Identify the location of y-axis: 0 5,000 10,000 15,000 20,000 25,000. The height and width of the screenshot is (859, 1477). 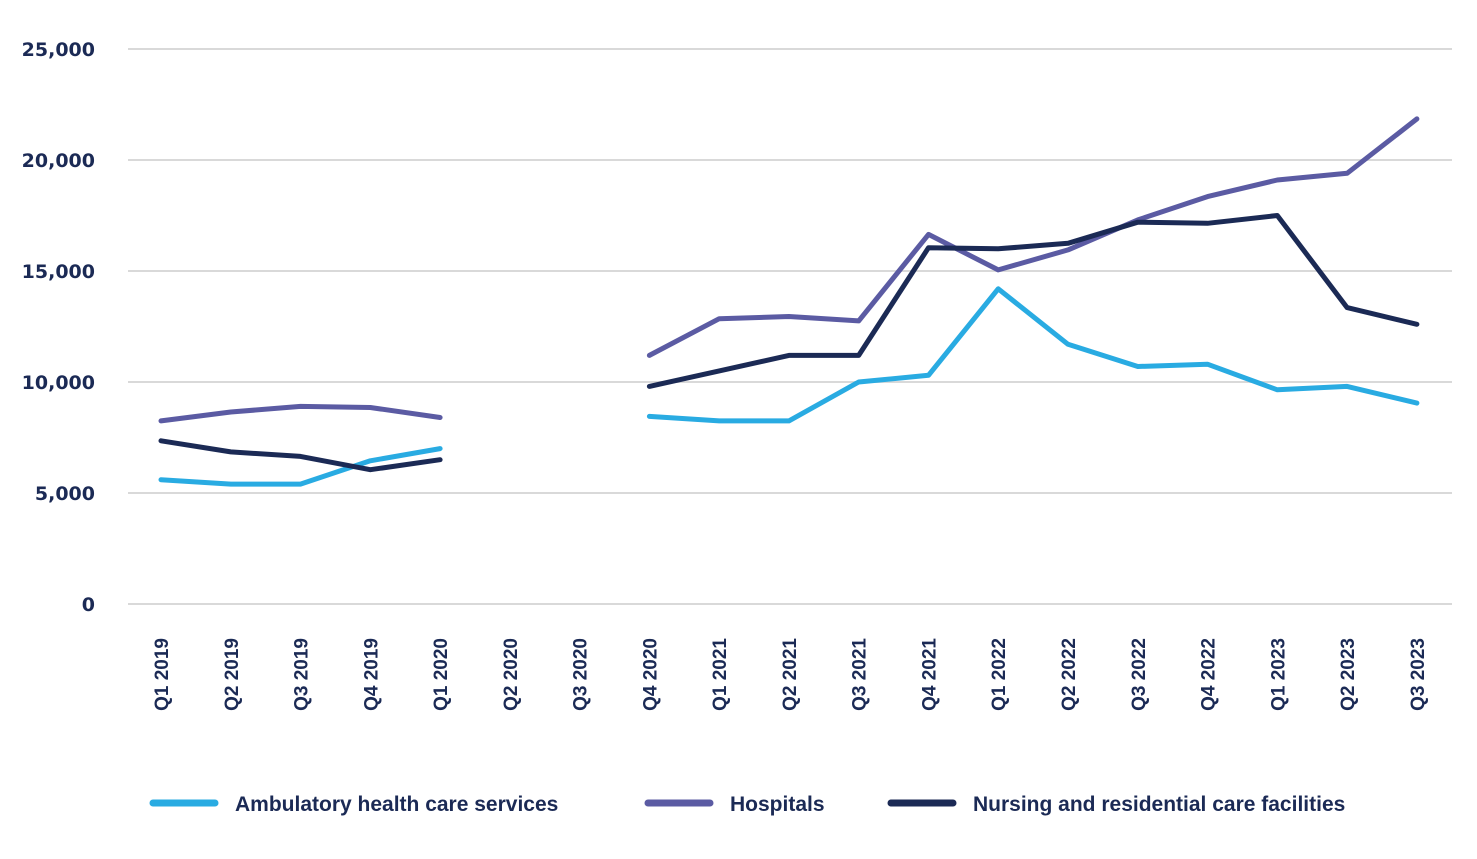
(58, 327).